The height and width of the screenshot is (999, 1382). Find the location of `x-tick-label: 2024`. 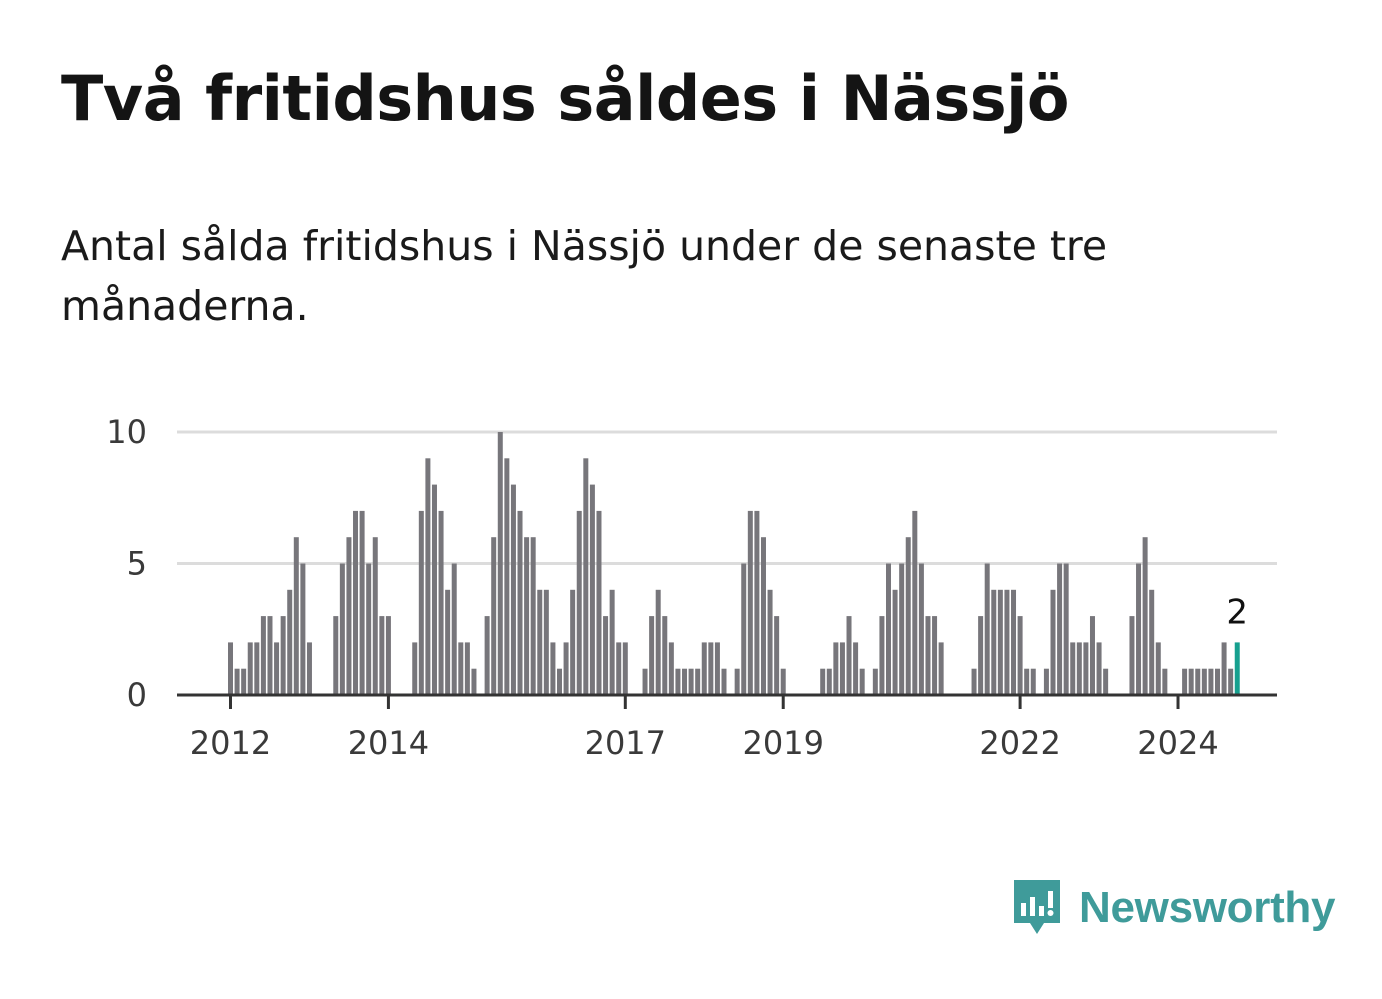

x-tick-label: 2024 is located at coordinates (1177, 743).